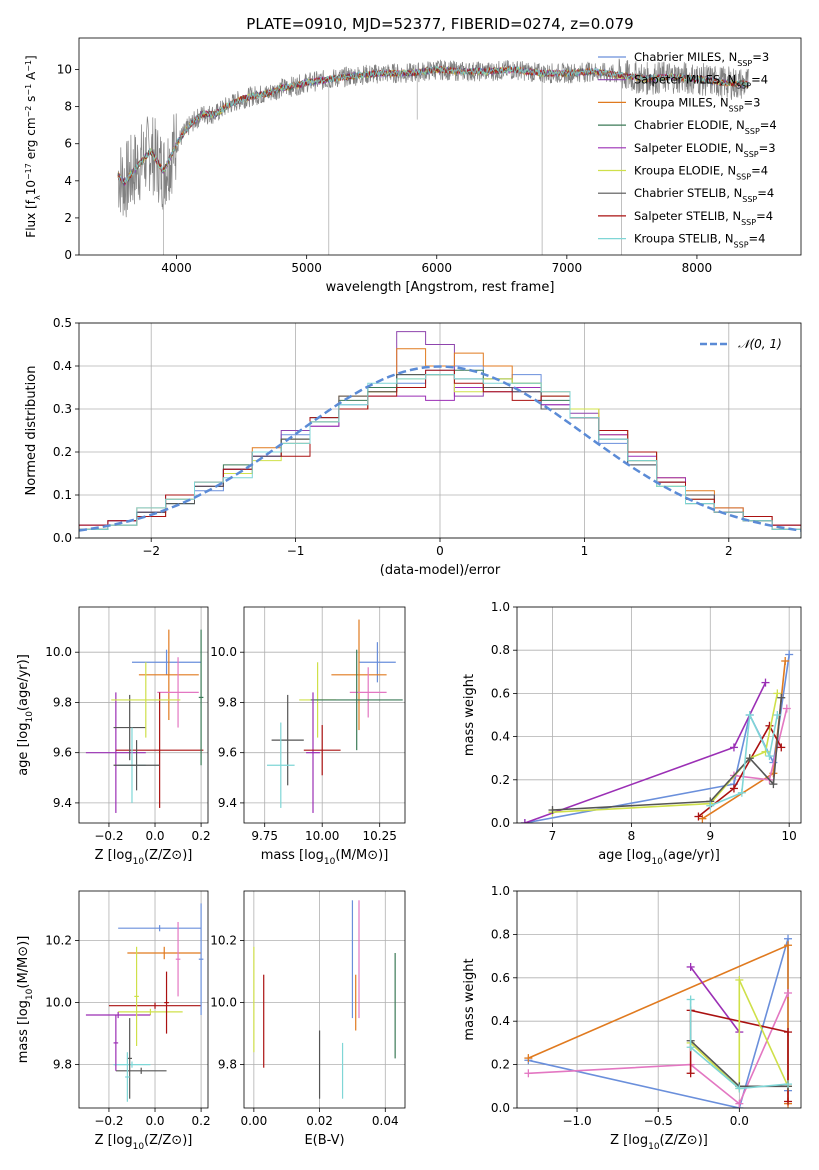 This screenshot has width=819, height=1170. I want to click on spectrum-plot-area, so click(433, 156).